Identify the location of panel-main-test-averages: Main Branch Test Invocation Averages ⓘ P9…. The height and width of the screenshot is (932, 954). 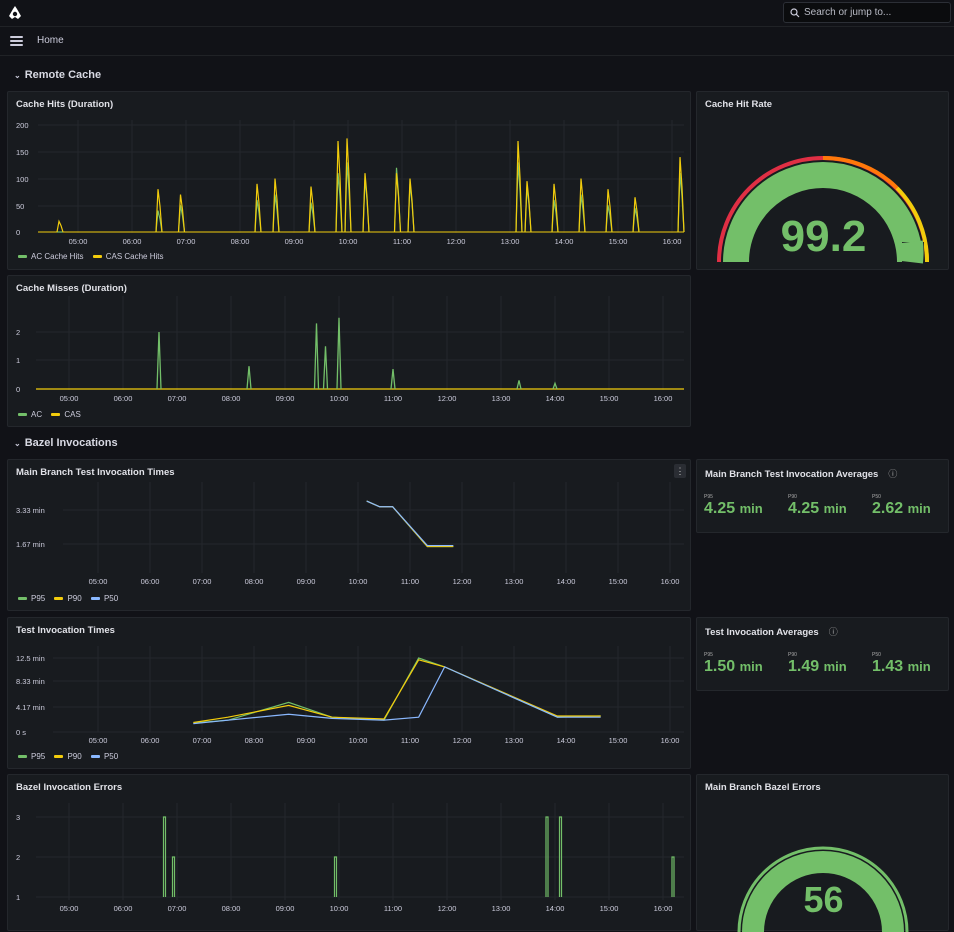
(822, 496).